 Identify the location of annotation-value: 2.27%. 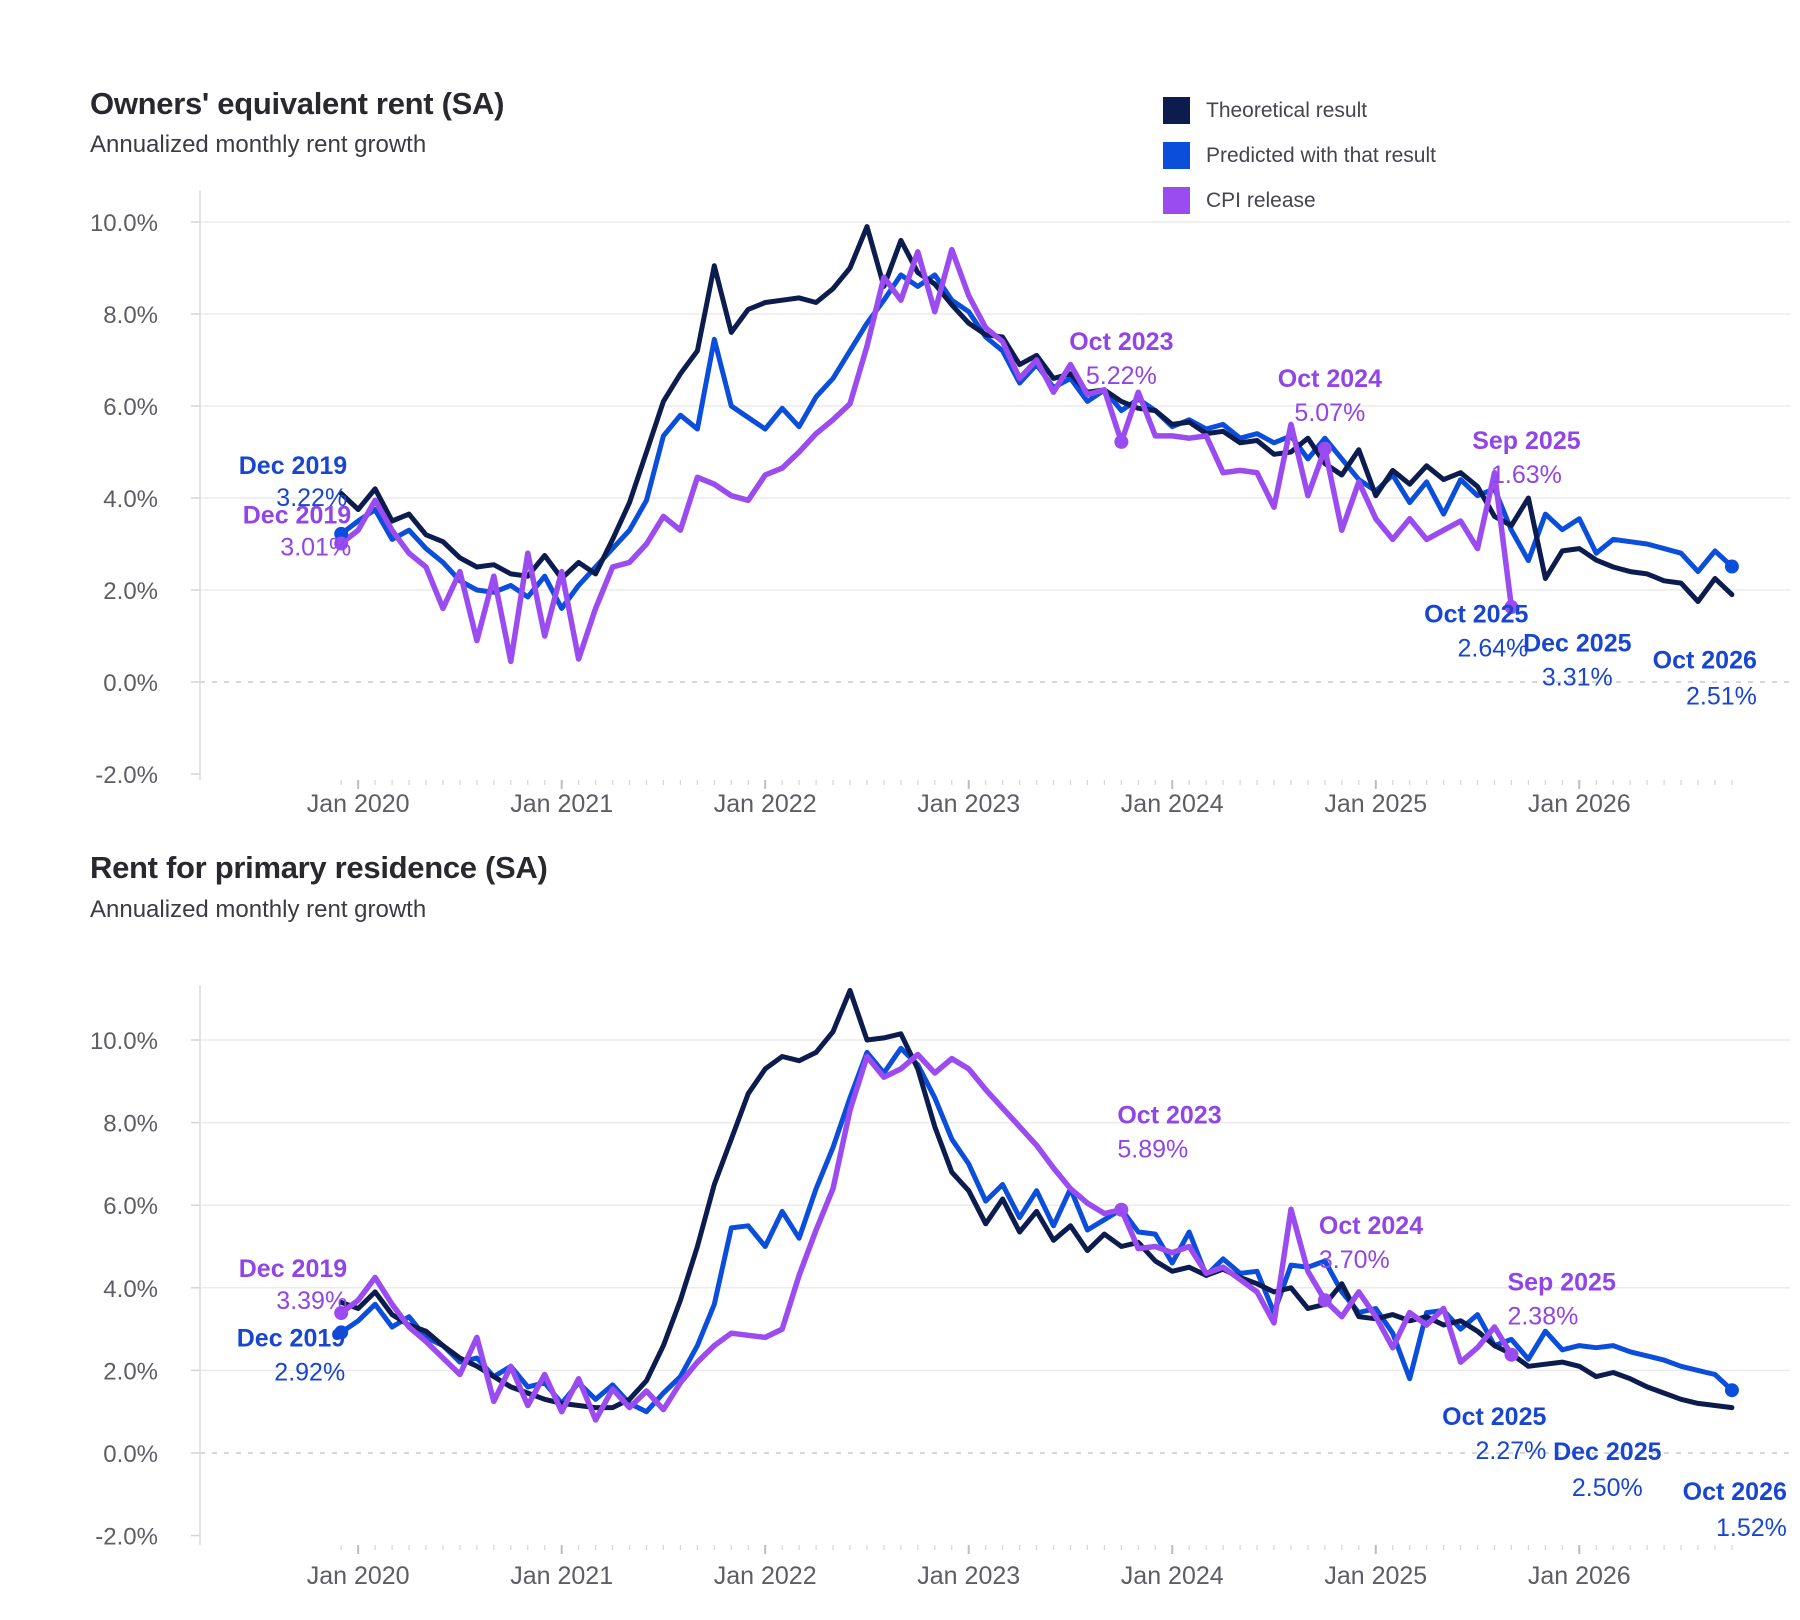
(1511, 1451).